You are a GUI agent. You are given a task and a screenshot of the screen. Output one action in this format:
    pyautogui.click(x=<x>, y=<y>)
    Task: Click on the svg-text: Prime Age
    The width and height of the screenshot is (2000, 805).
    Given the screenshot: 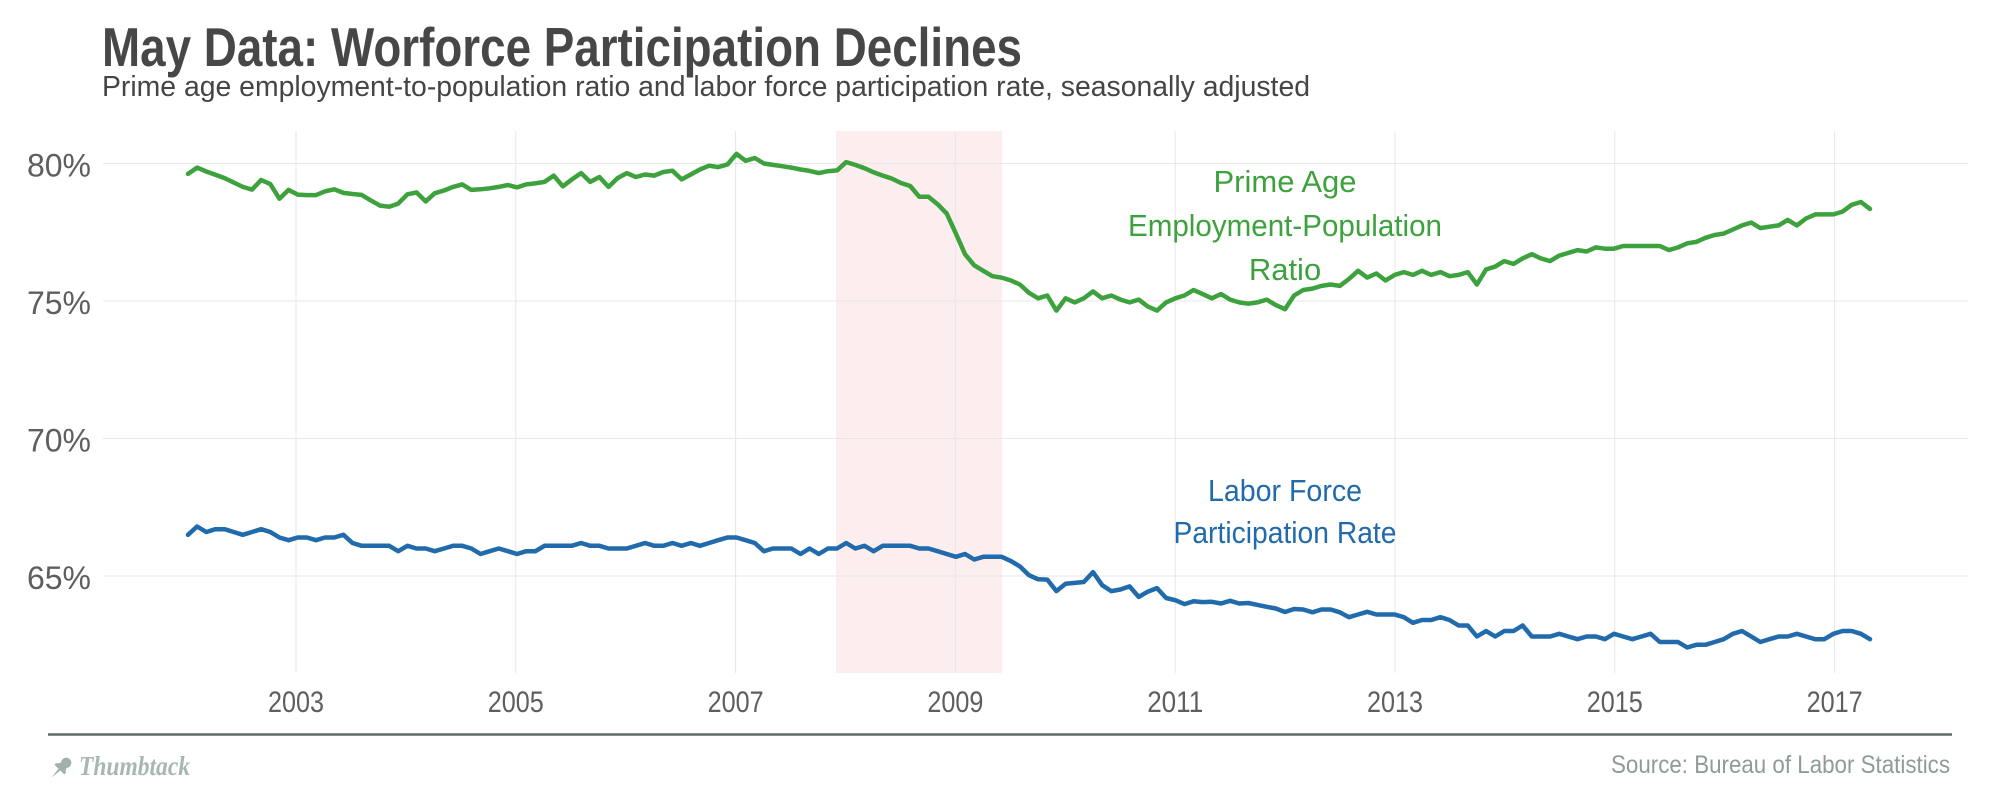 What is the action you would take?
    pyautogui.click(x=1284, y=181)
    